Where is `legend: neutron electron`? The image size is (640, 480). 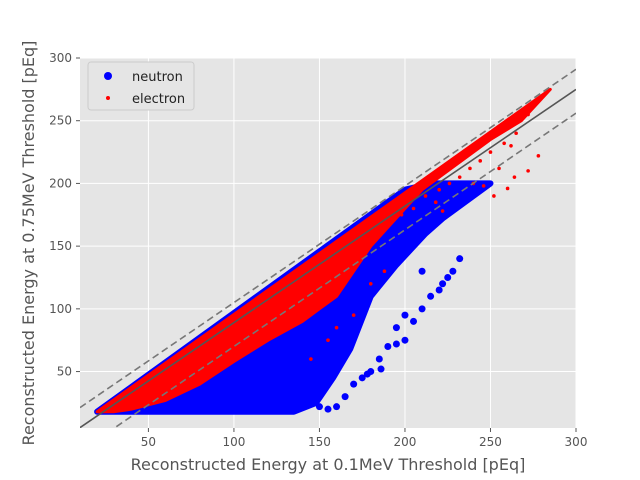
legend: neutron electron is located at coordinates (141, 86).